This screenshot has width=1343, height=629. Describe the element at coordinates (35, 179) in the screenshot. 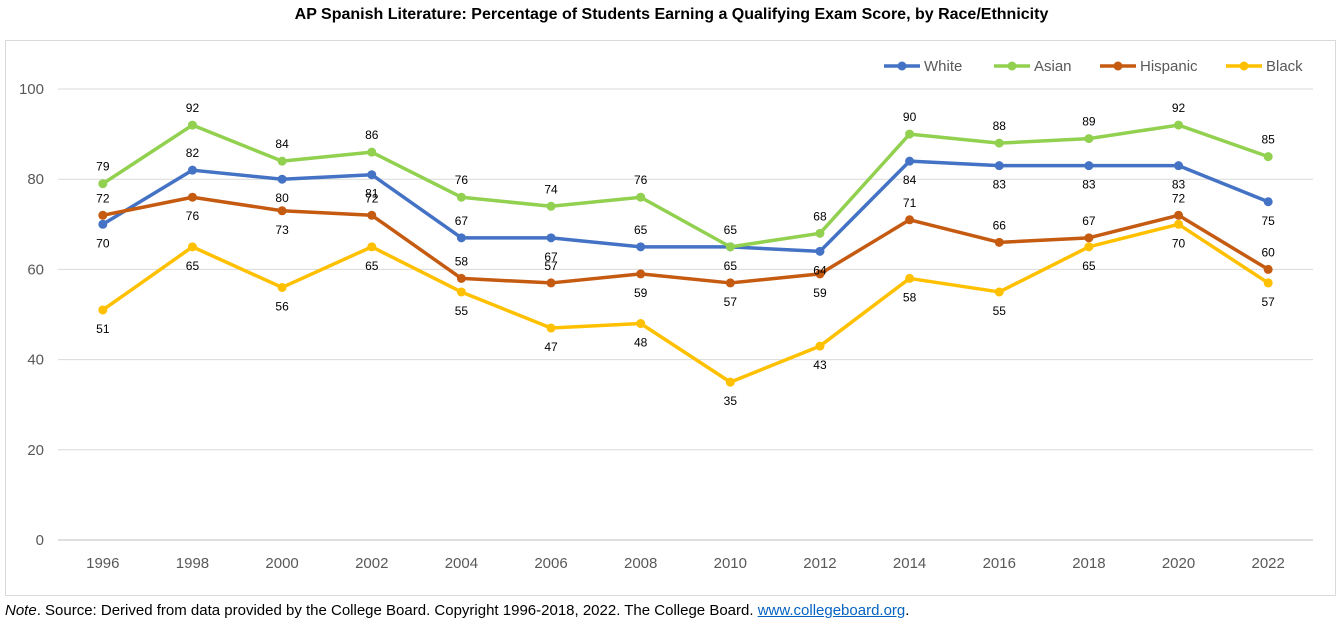

I see `y-tick-label: 80` at that location.